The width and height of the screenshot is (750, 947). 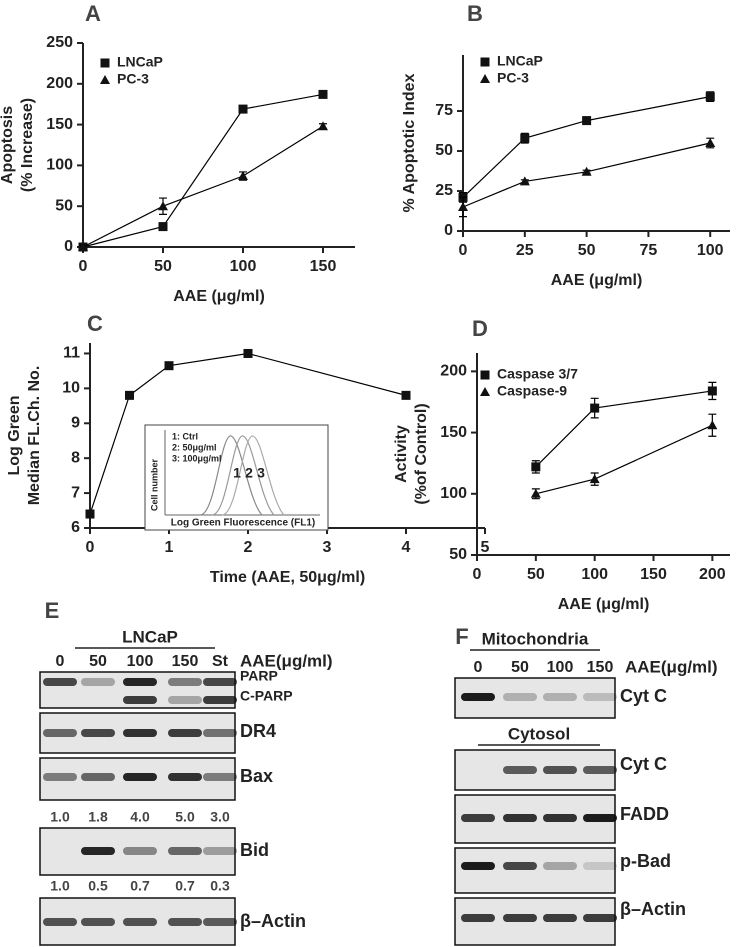 What do you see at coordinates (243, 523) in the screenshot?
I see `inset-x-label: Log Green Fluorescence (FL1)` at bounding box center [243, 523].